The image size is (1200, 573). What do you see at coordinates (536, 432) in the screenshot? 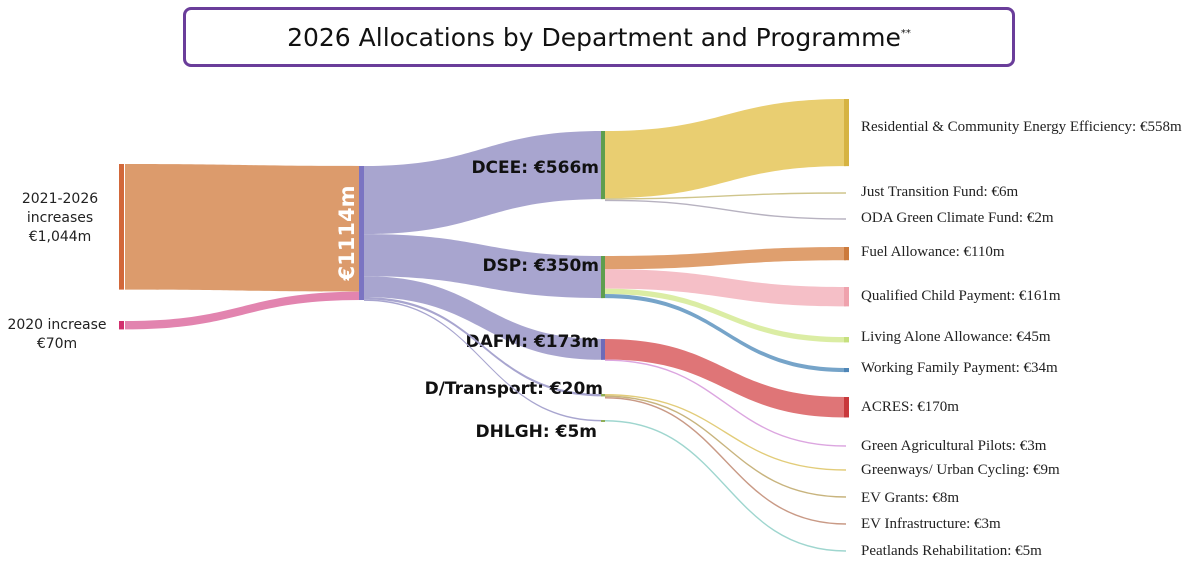
I see `dept-label-dhlgh: DHLGH: €5m` at bounding box center [536, 432].